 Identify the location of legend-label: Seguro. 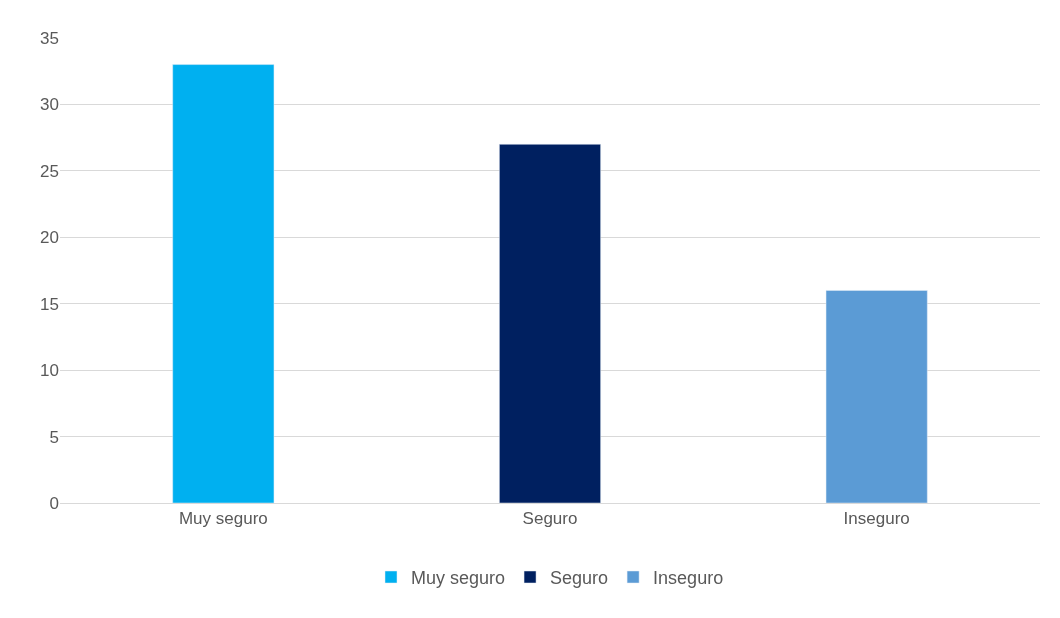
(579, 578).